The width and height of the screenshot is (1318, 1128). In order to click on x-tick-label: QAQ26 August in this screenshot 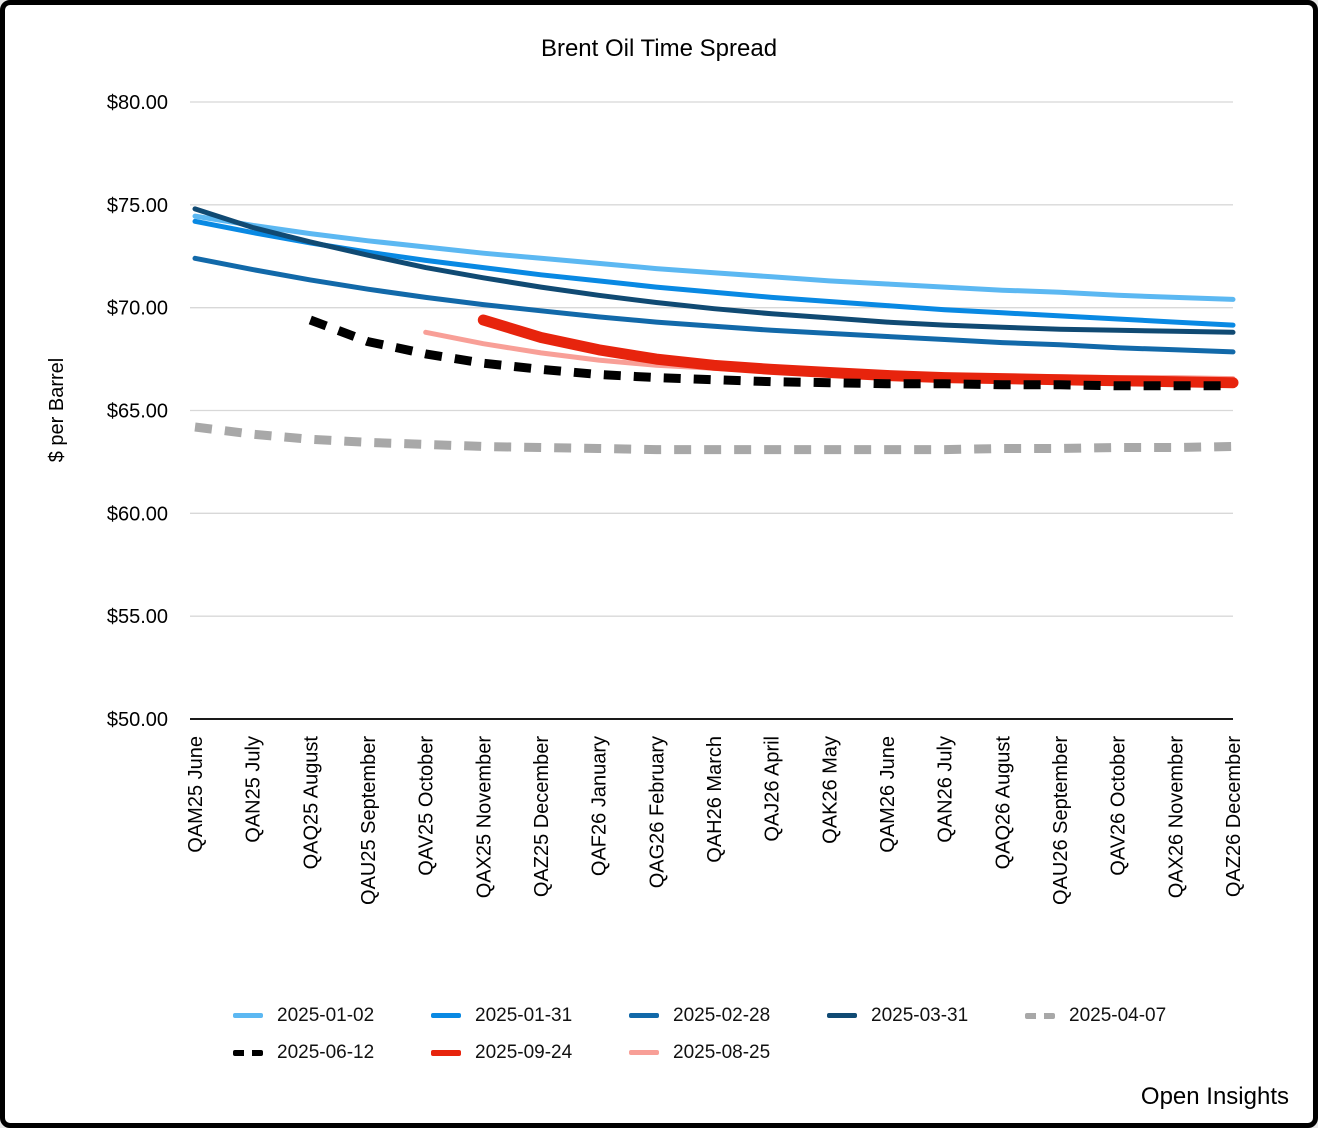, I will do `click(1003, 803)`.